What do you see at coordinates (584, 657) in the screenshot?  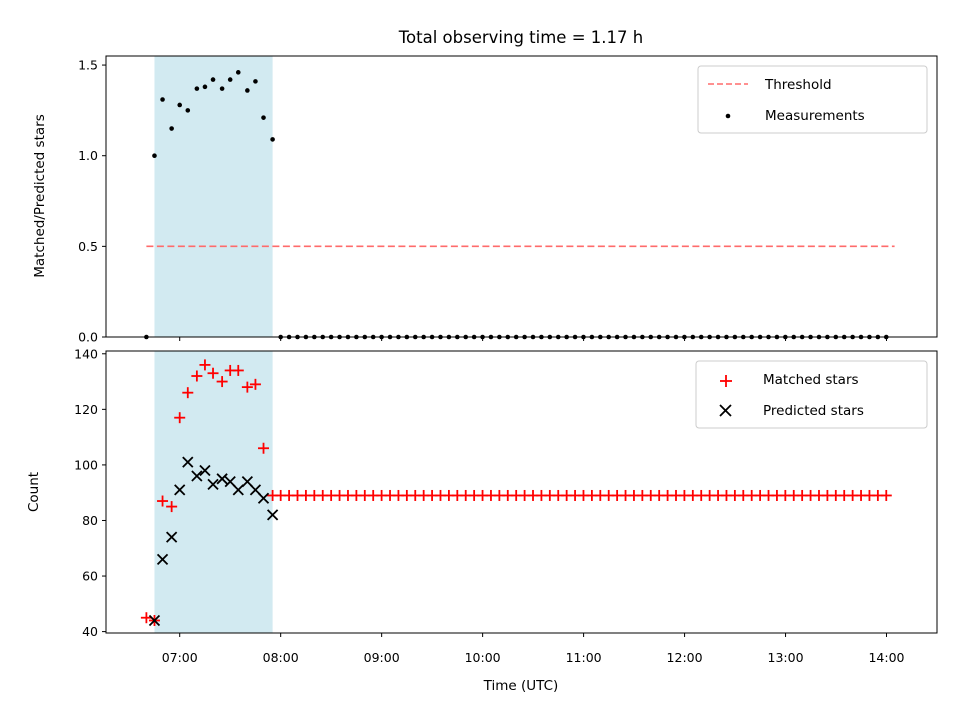 I see `x-tick-label: 11:00` at bounding box center [584, 657].